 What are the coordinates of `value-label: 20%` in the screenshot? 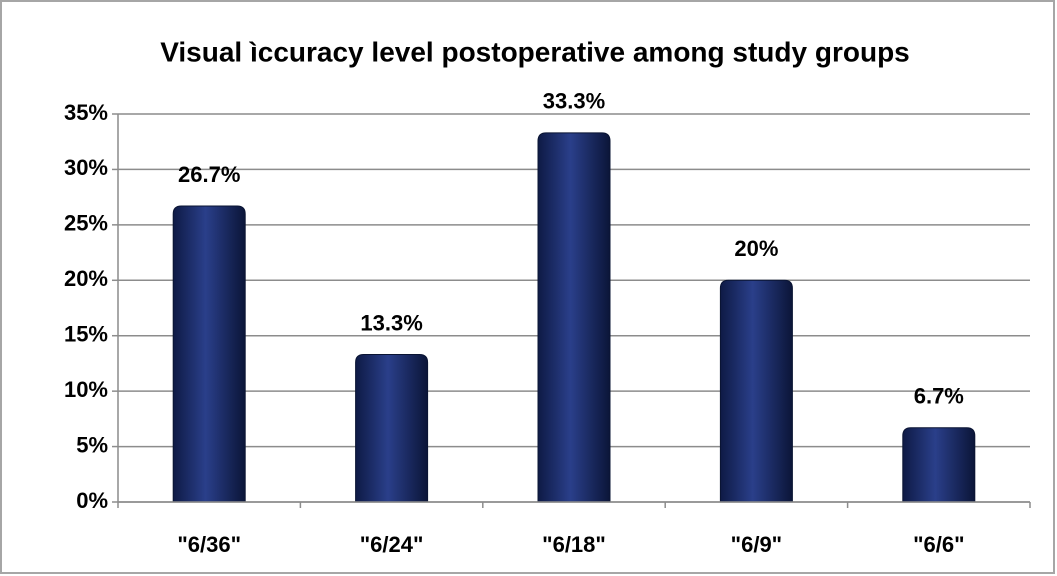 It's located at (756, 248).